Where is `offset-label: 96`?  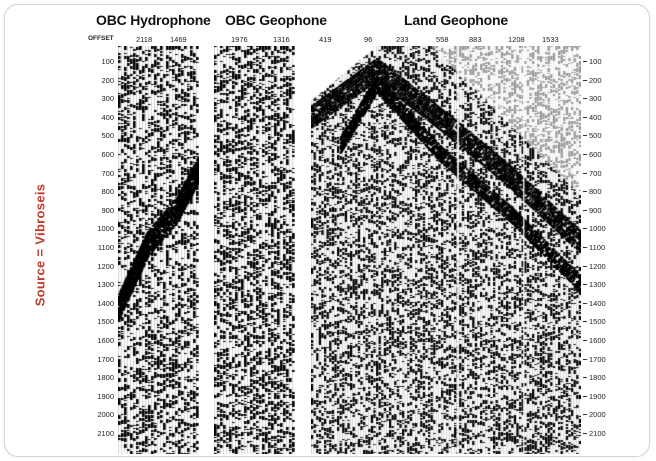
offset-label: 96 is located at coordinates (368, 39).